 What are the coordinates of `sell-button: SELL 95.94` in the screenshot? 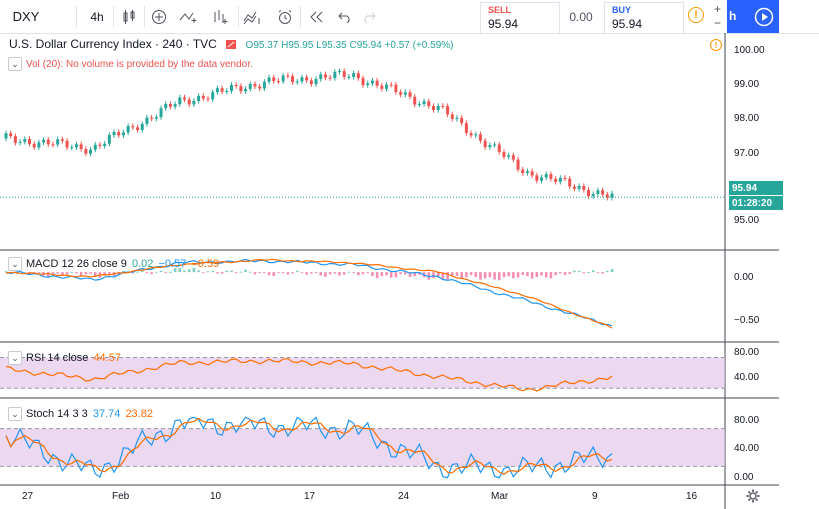 It's located at (520, 18).